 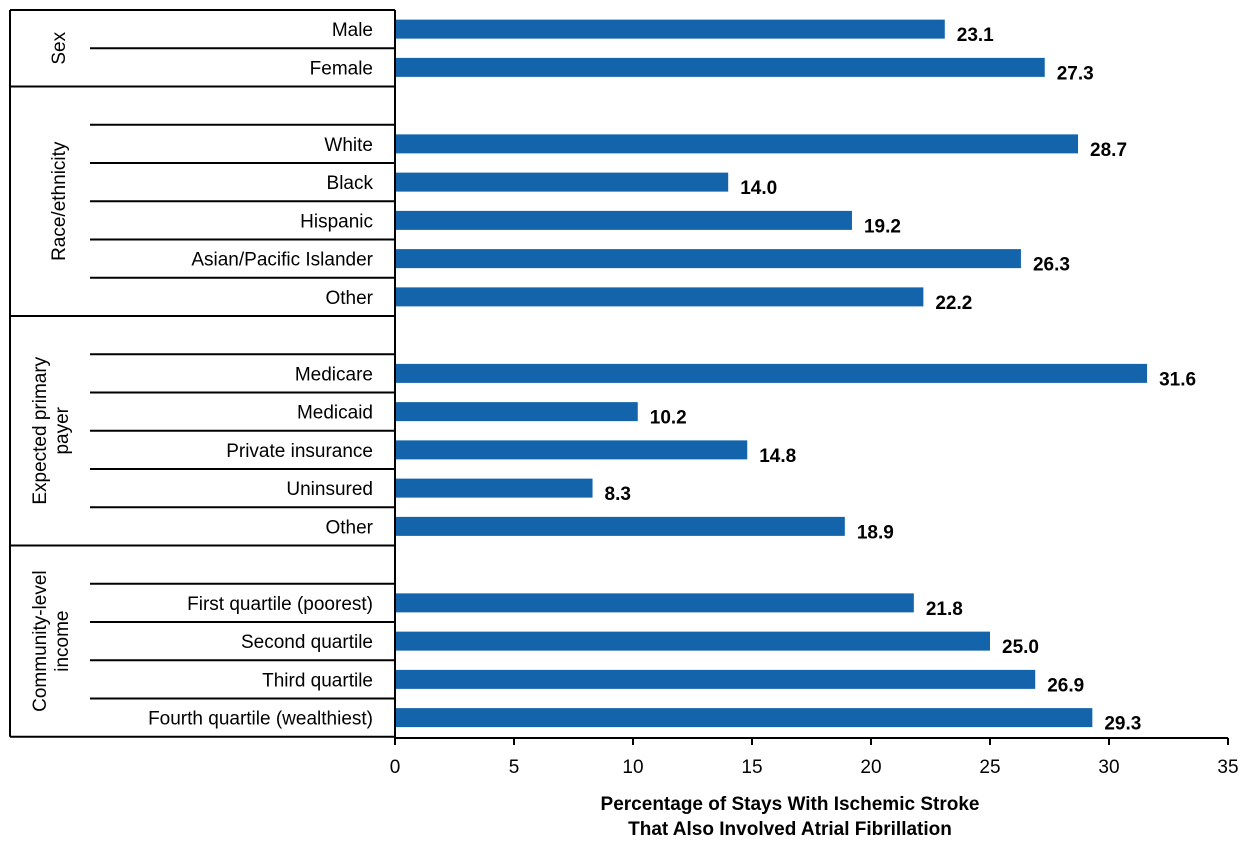 I want to click on category-label: Uninsured, so click(x=329, y=489).